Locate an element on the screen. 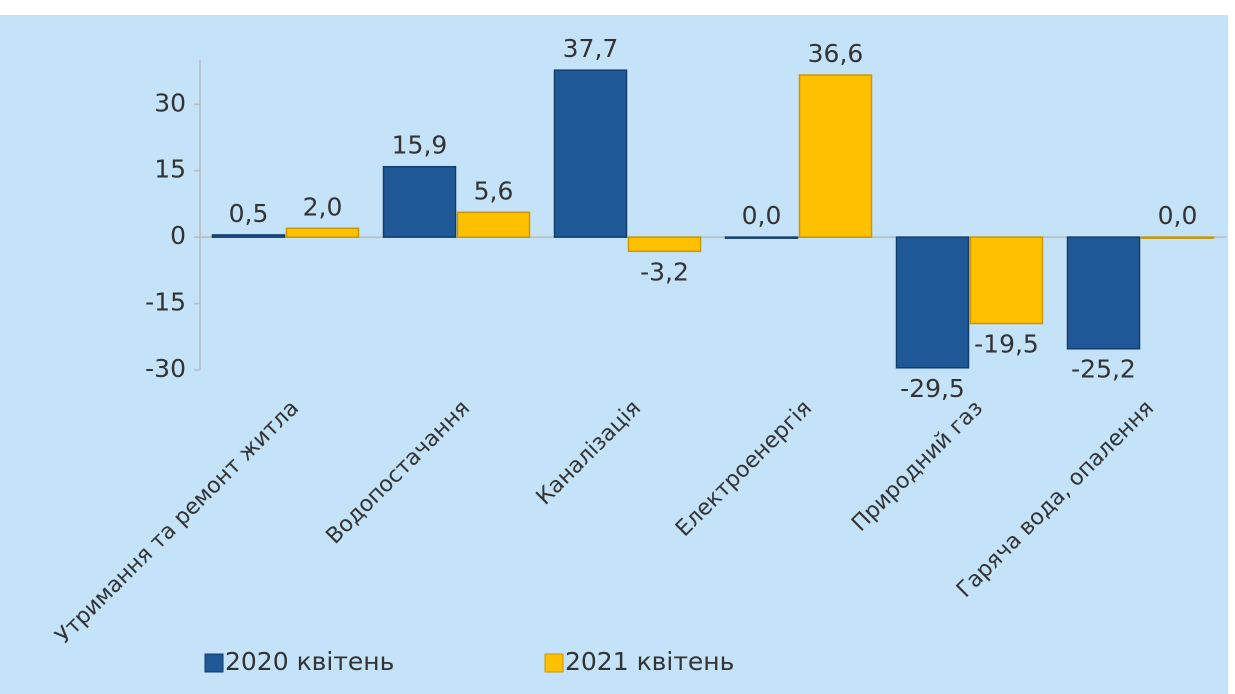  value-label: -25,2 is located at coordinates (1103, 369).